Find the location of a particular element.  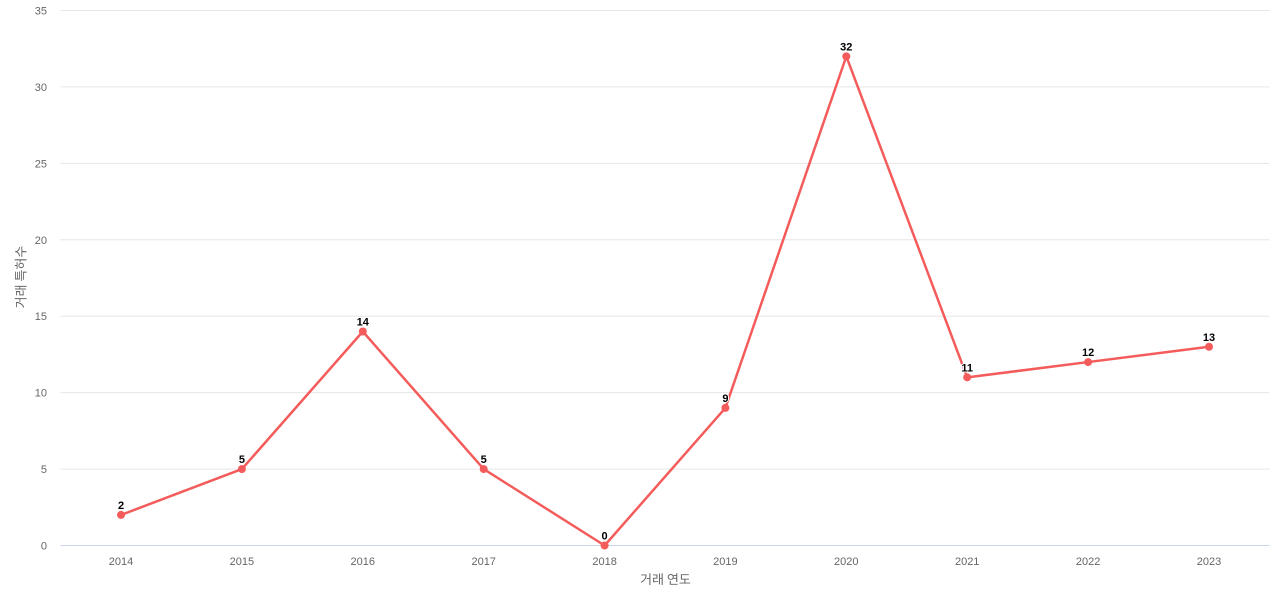

svg-text: 2015 is located at coordinates (242, 562).